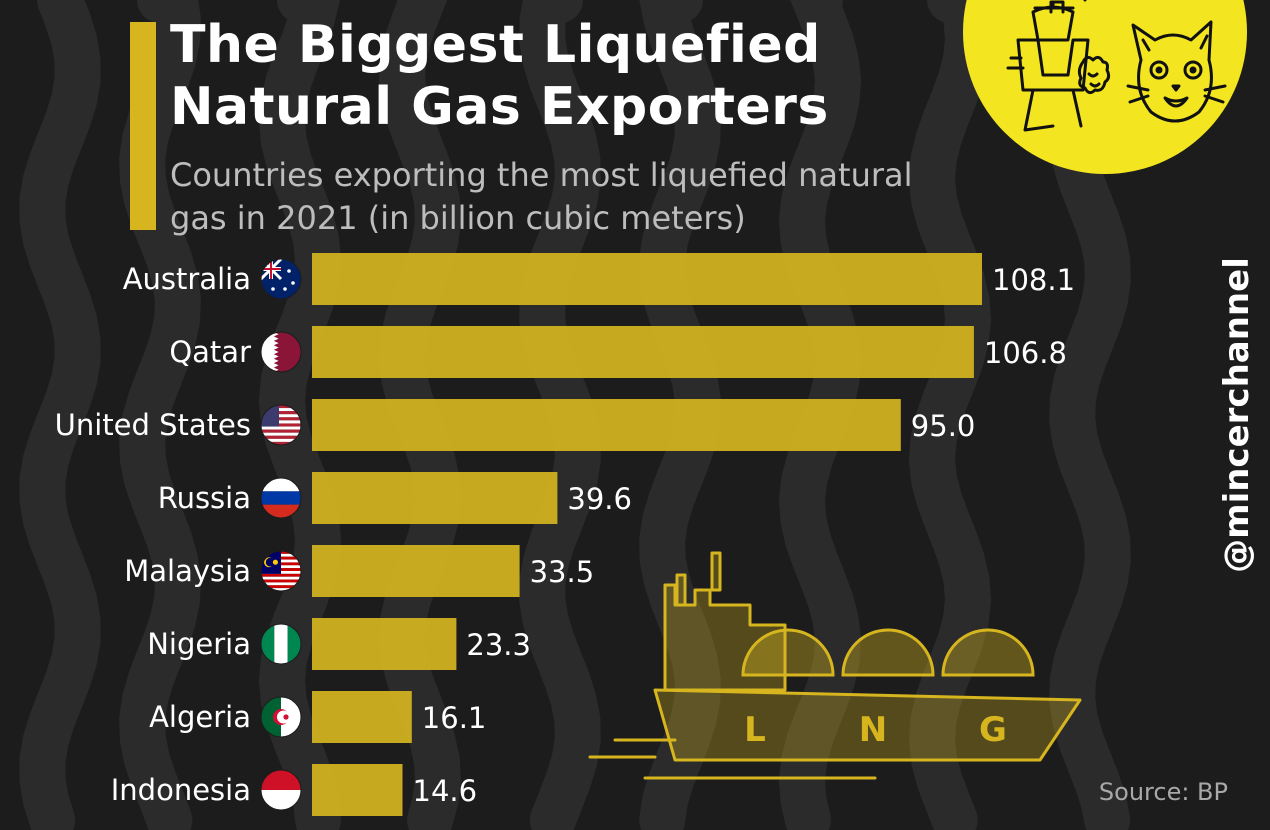  Describe the element at coordinates (210, 352) in the screenshot. I see `category-label: Qatar` at that location.